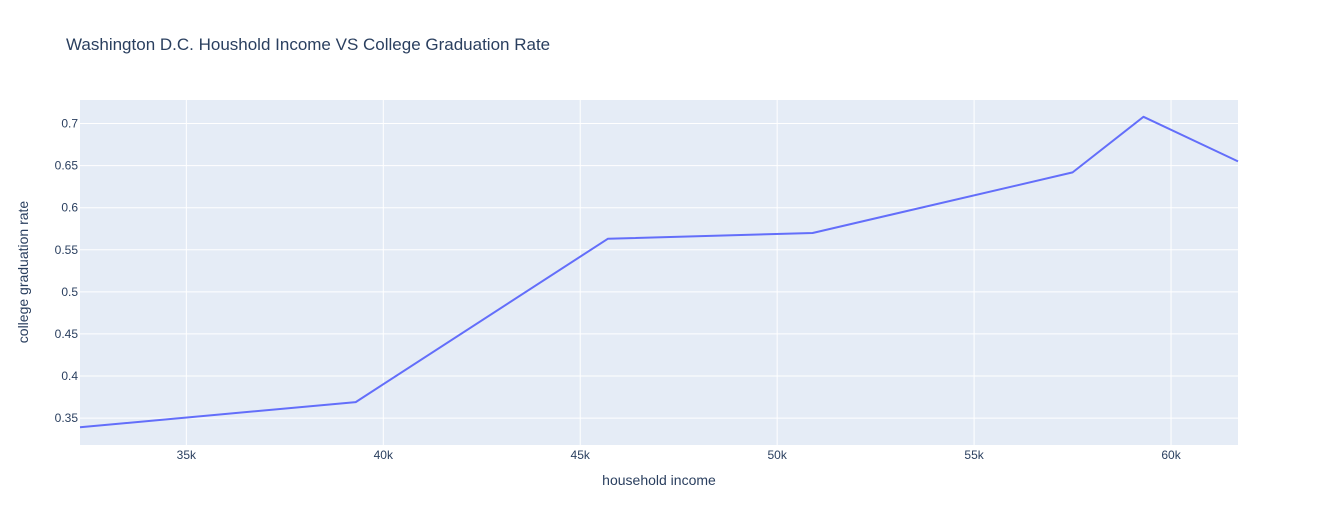 The image size is (1318, 525). What do you see at coordinates (974, 455) in the screenshot?
I see `x-tick-label: 55k` at bounding box center [974, 455].